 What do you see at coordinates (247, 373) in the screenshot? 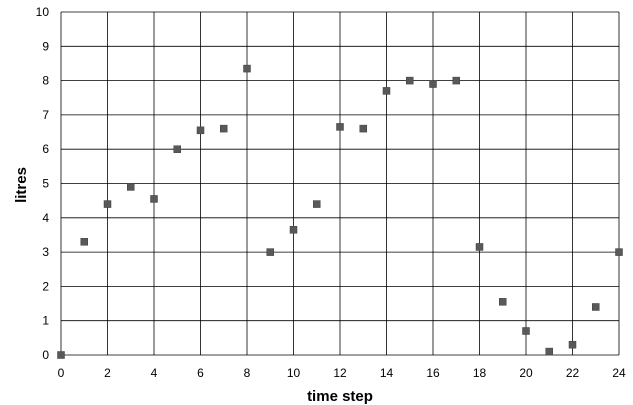
I see `x-tick-label: 8` at bounding box center [247, 373].